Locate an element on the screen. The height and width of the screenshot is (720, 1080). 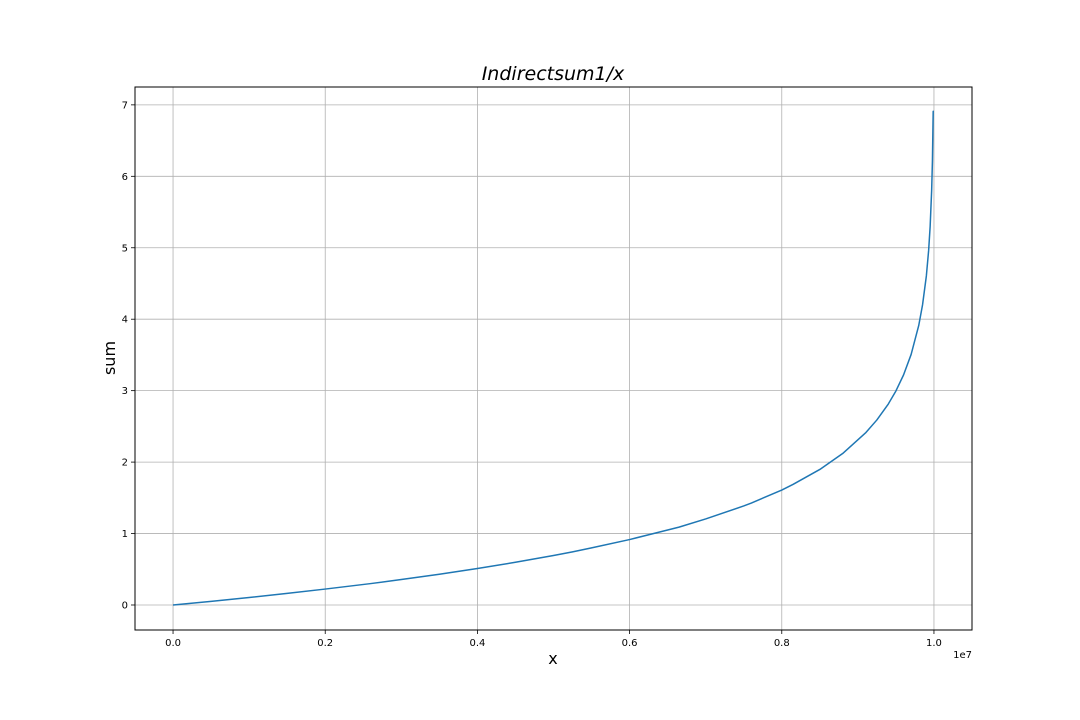
x-tick-label: 1.0 is located at coordinates (934, 643).